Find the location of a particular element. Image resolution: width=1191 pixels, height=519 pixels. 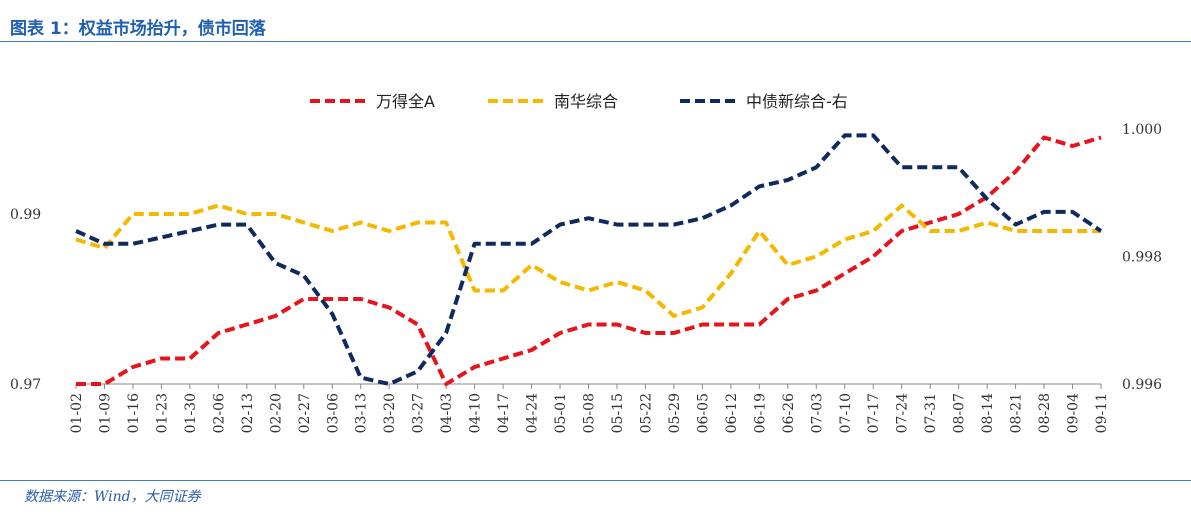

x-tick-label: 07-03 is located at coordinates (817, 413).